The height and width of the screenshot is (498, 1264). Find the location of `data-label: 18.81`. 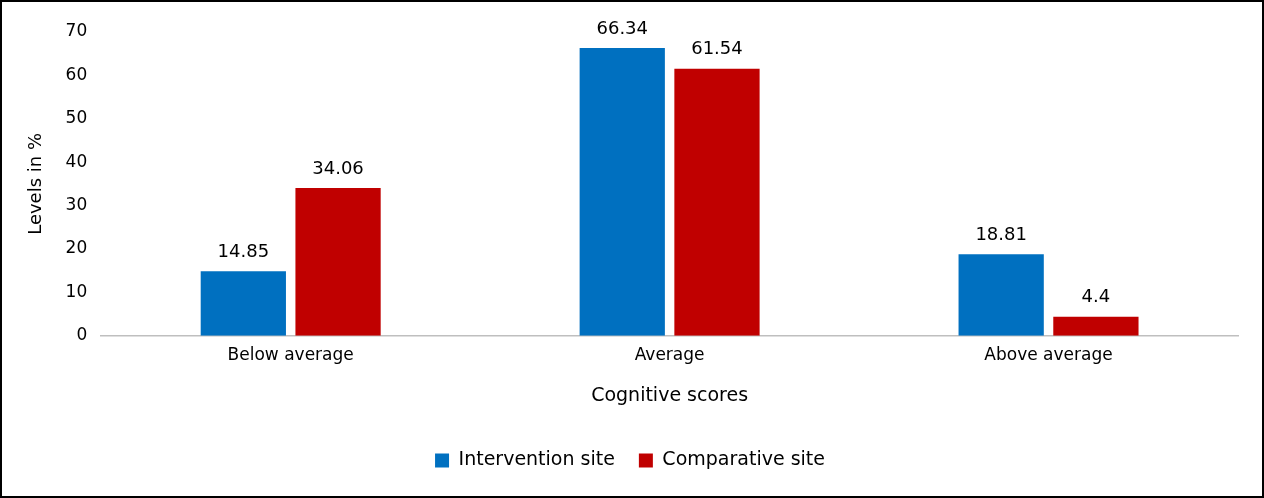

data-label: 18.81 is located at coordinates (1001, 233).